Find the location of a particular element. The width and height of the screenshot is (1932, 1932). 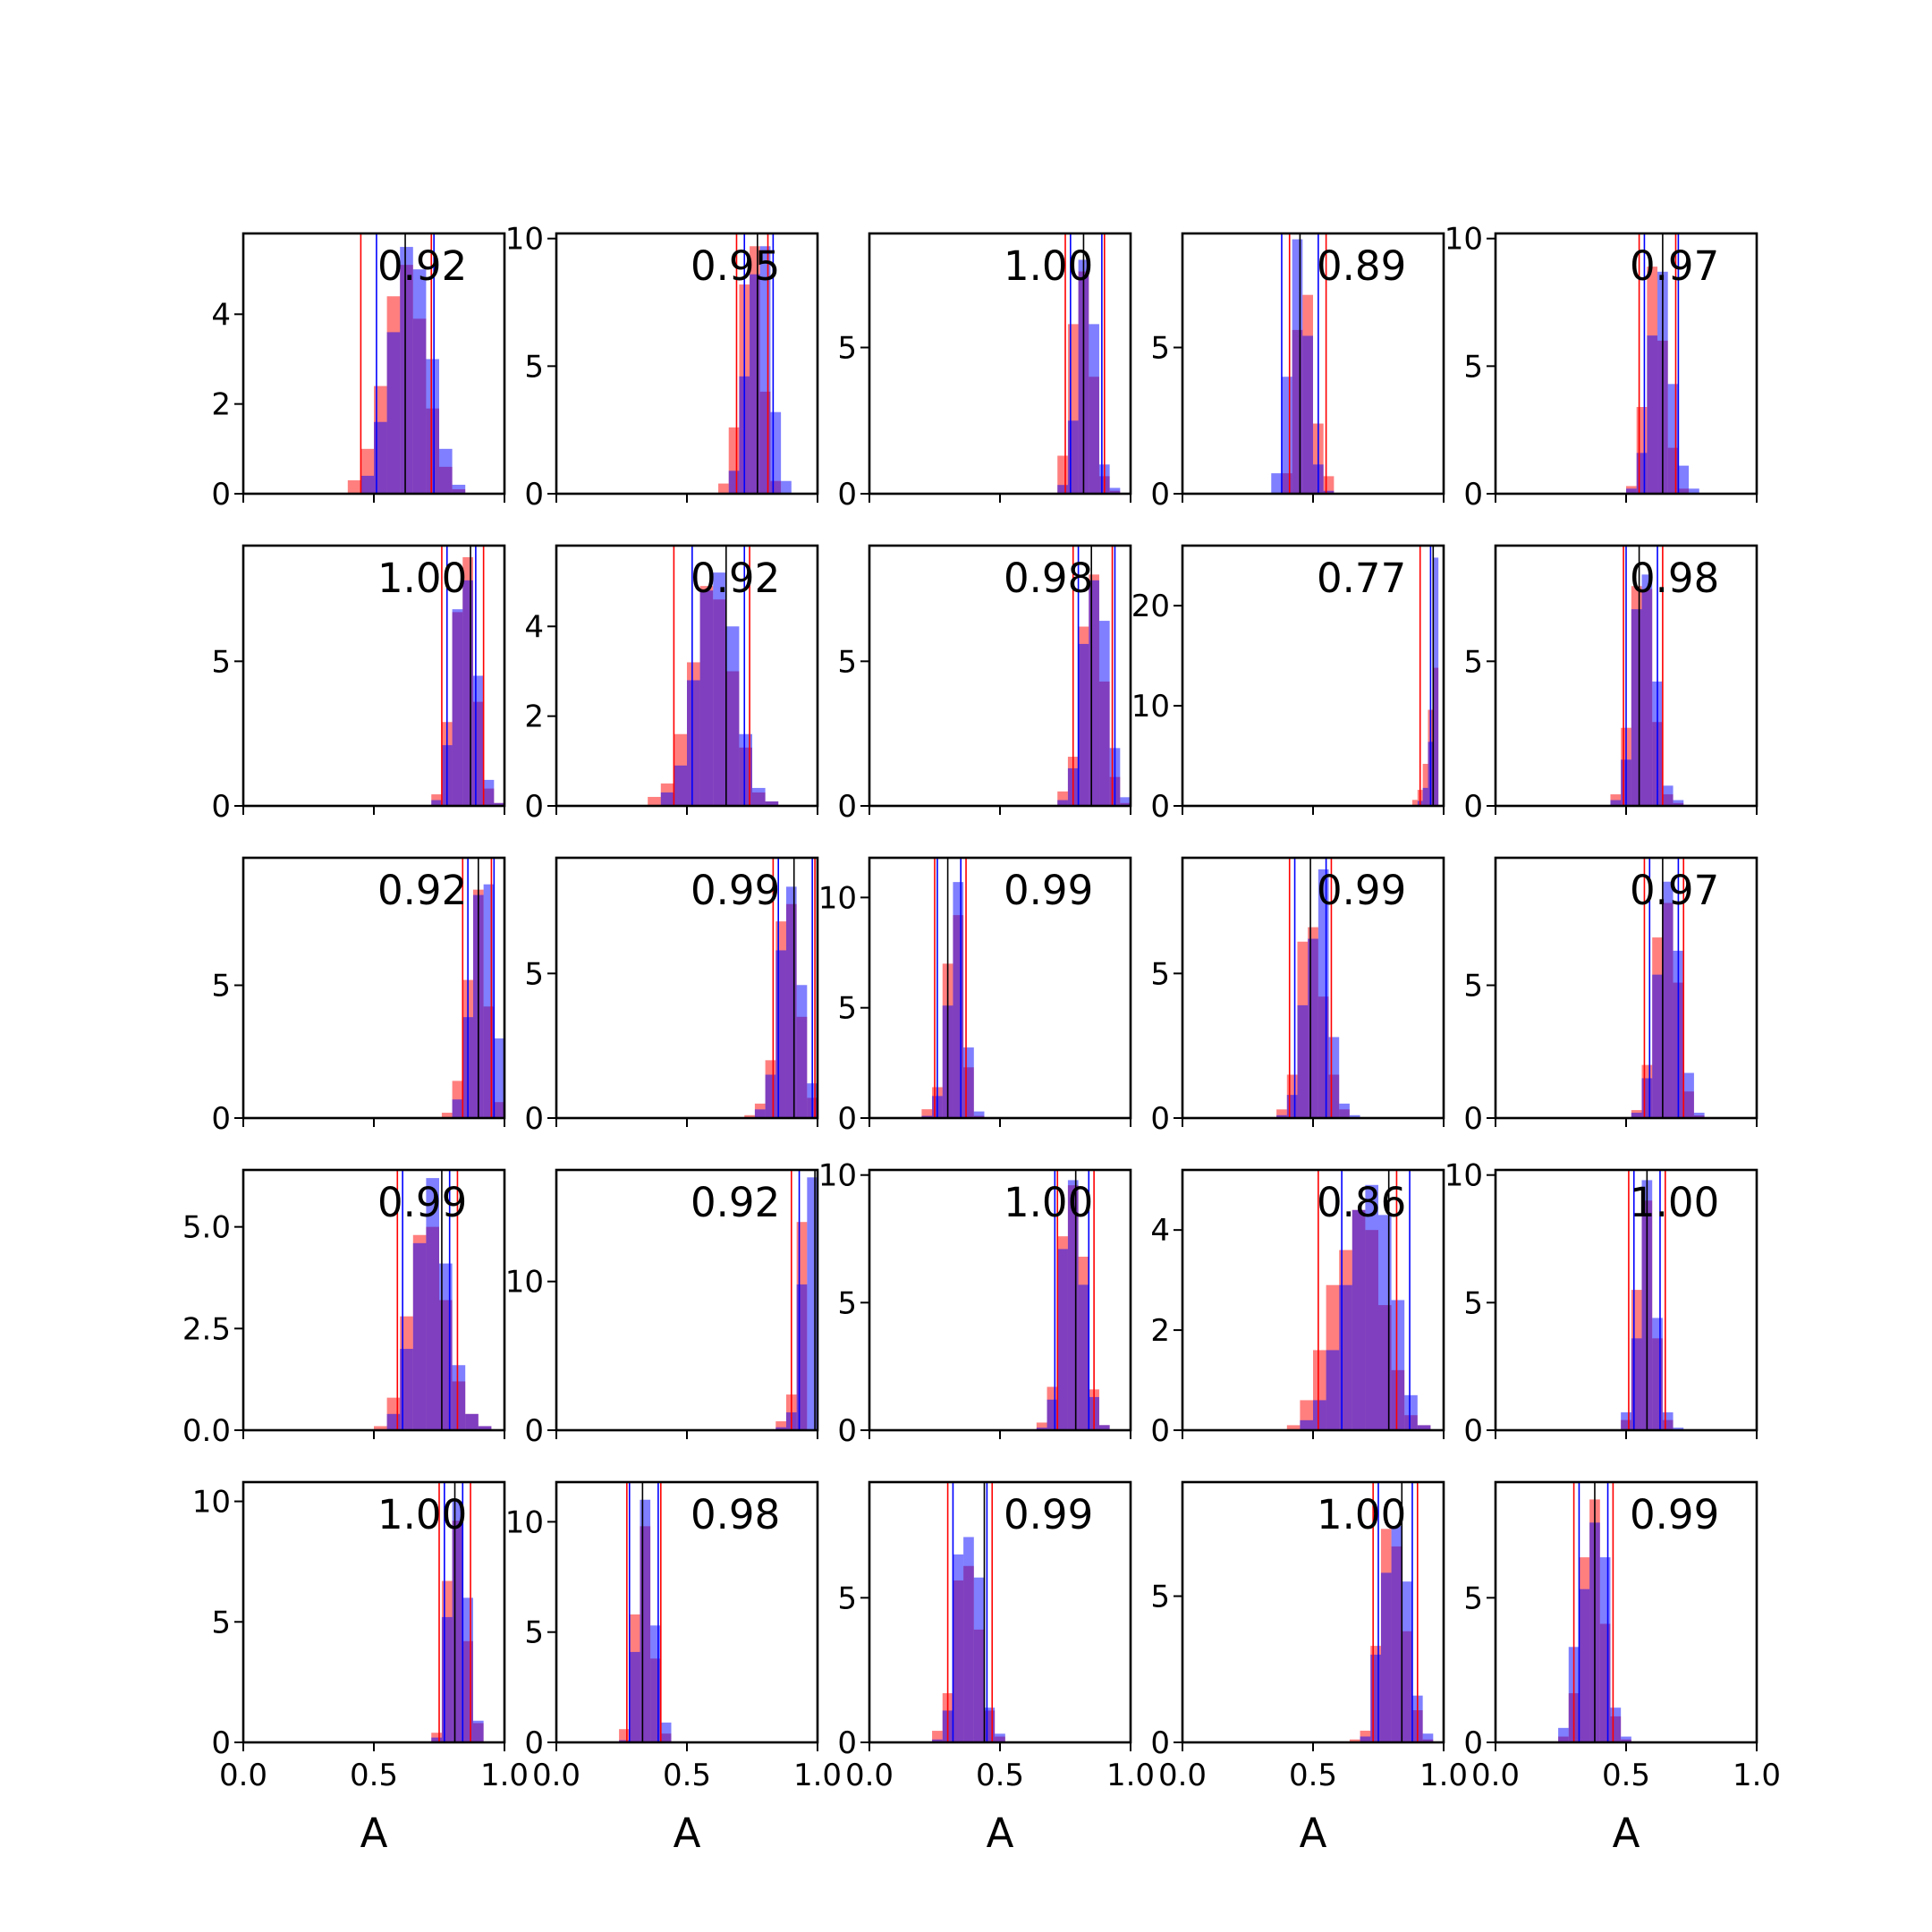

panel-r1-c4: 050.89 is located at coordinates (1297, 372).